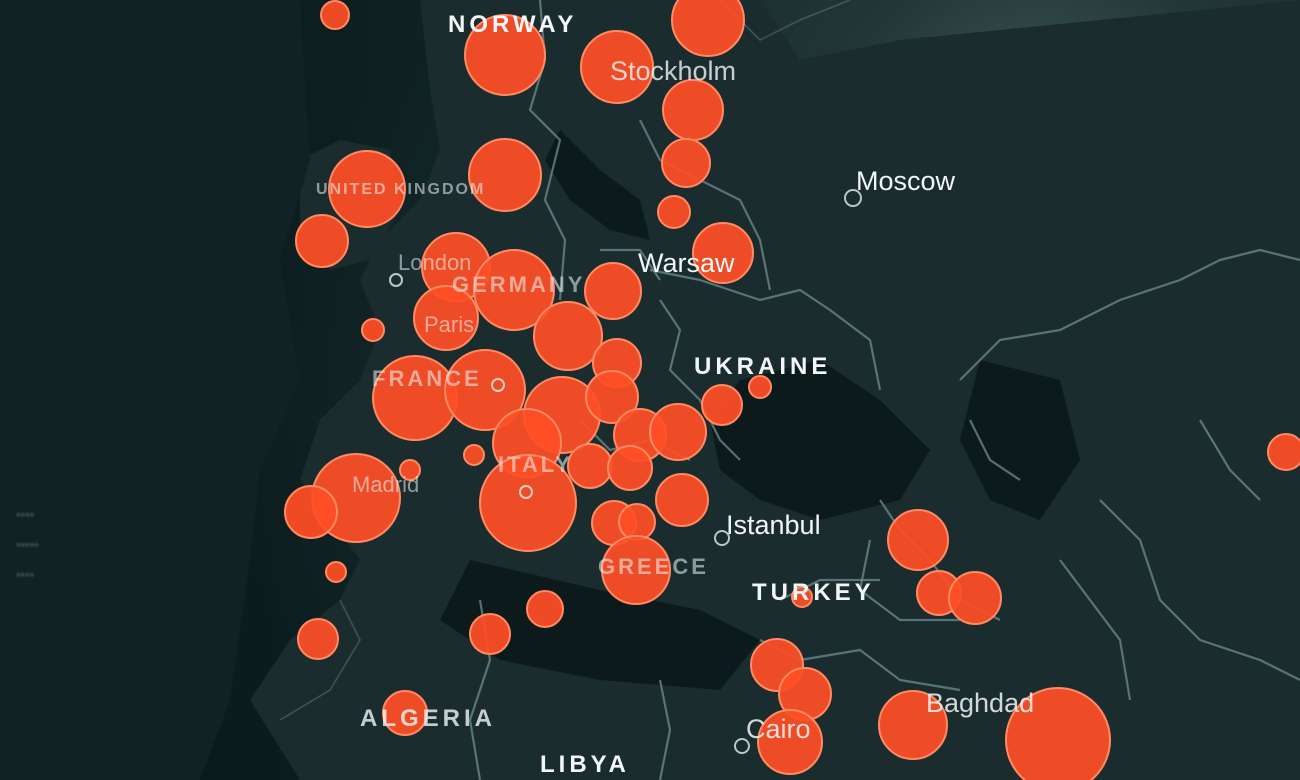 The height and width of the screenshot is (780, 1300). What do you see at coordinates (434, 262) in the screenshot?
I see `label-london: London` at bounding box center [434, 262].